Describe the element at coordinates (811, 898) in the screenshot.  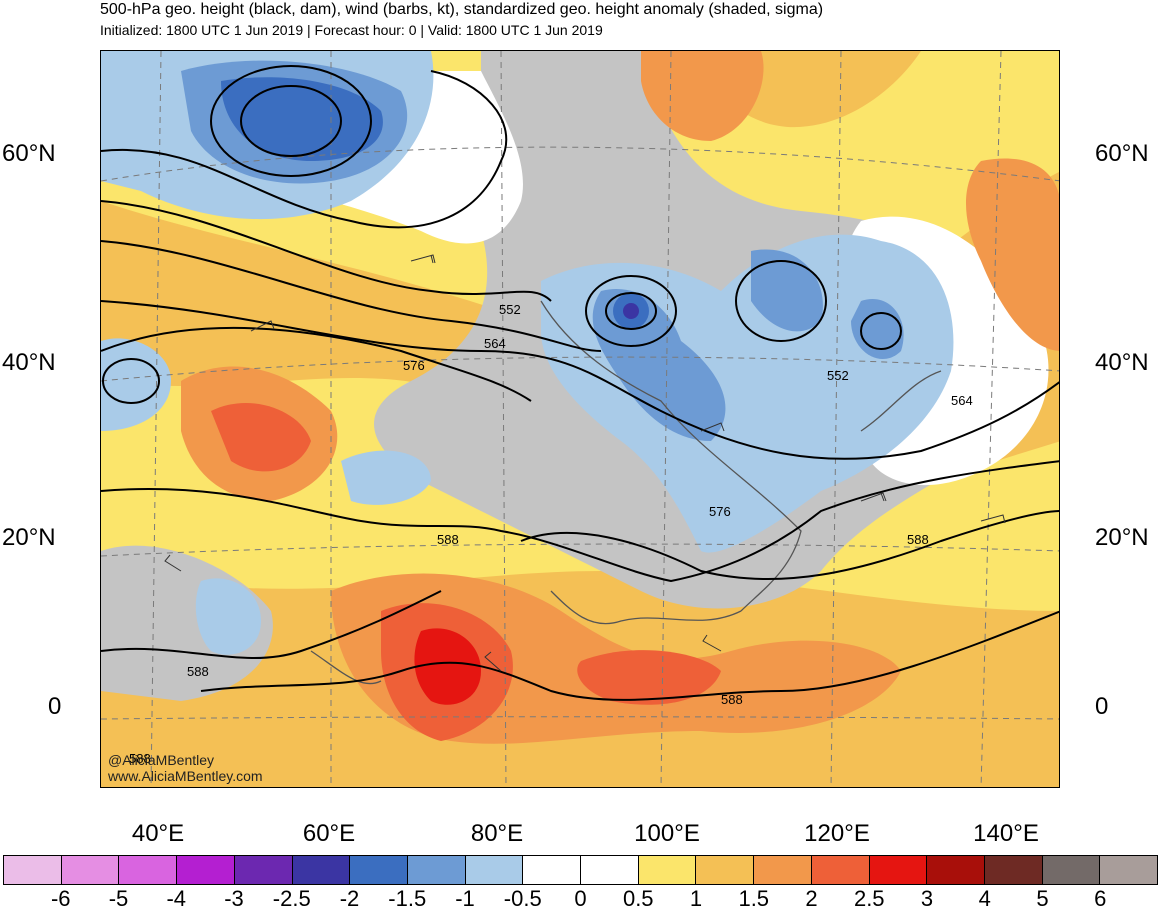
I see `colorbar-label: 2` at that location.